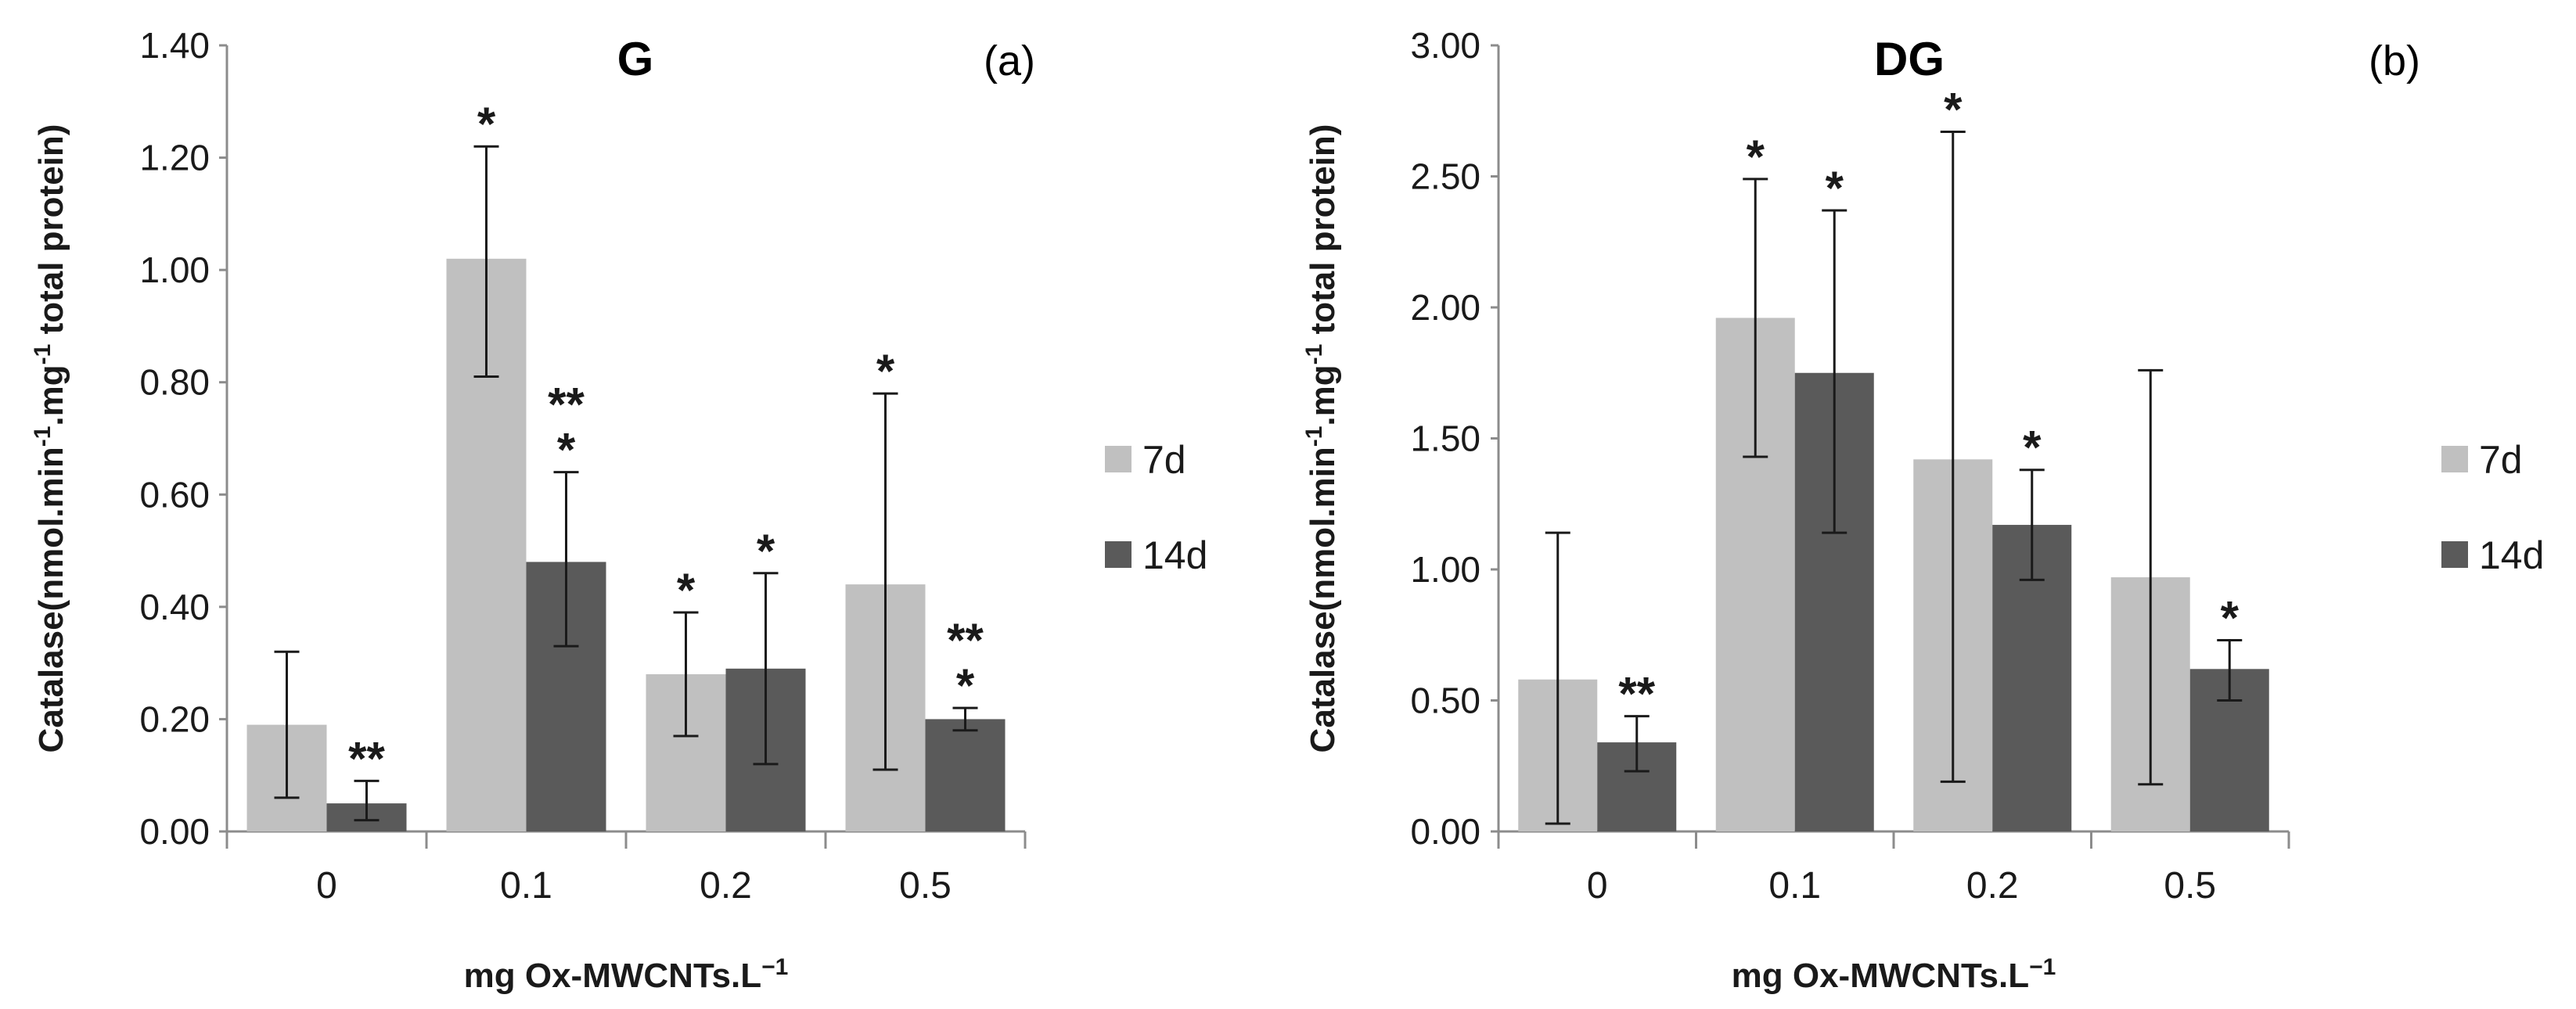 This screenshot has height=1009, width=2576. I want to click on panel-b-y-tick-label: 2.00, so click(1445, 307).